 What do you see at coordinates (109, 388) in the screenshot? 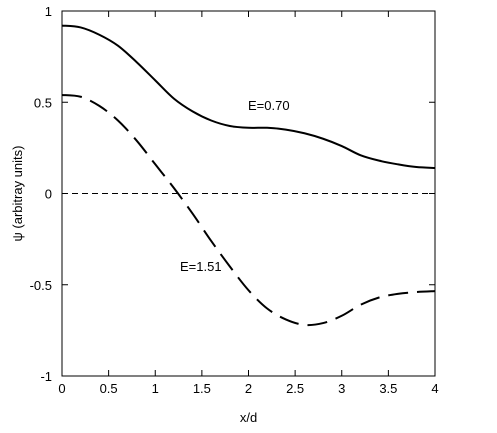
I see `x-tick-label: 0.5` at bounding box center [109, 388].